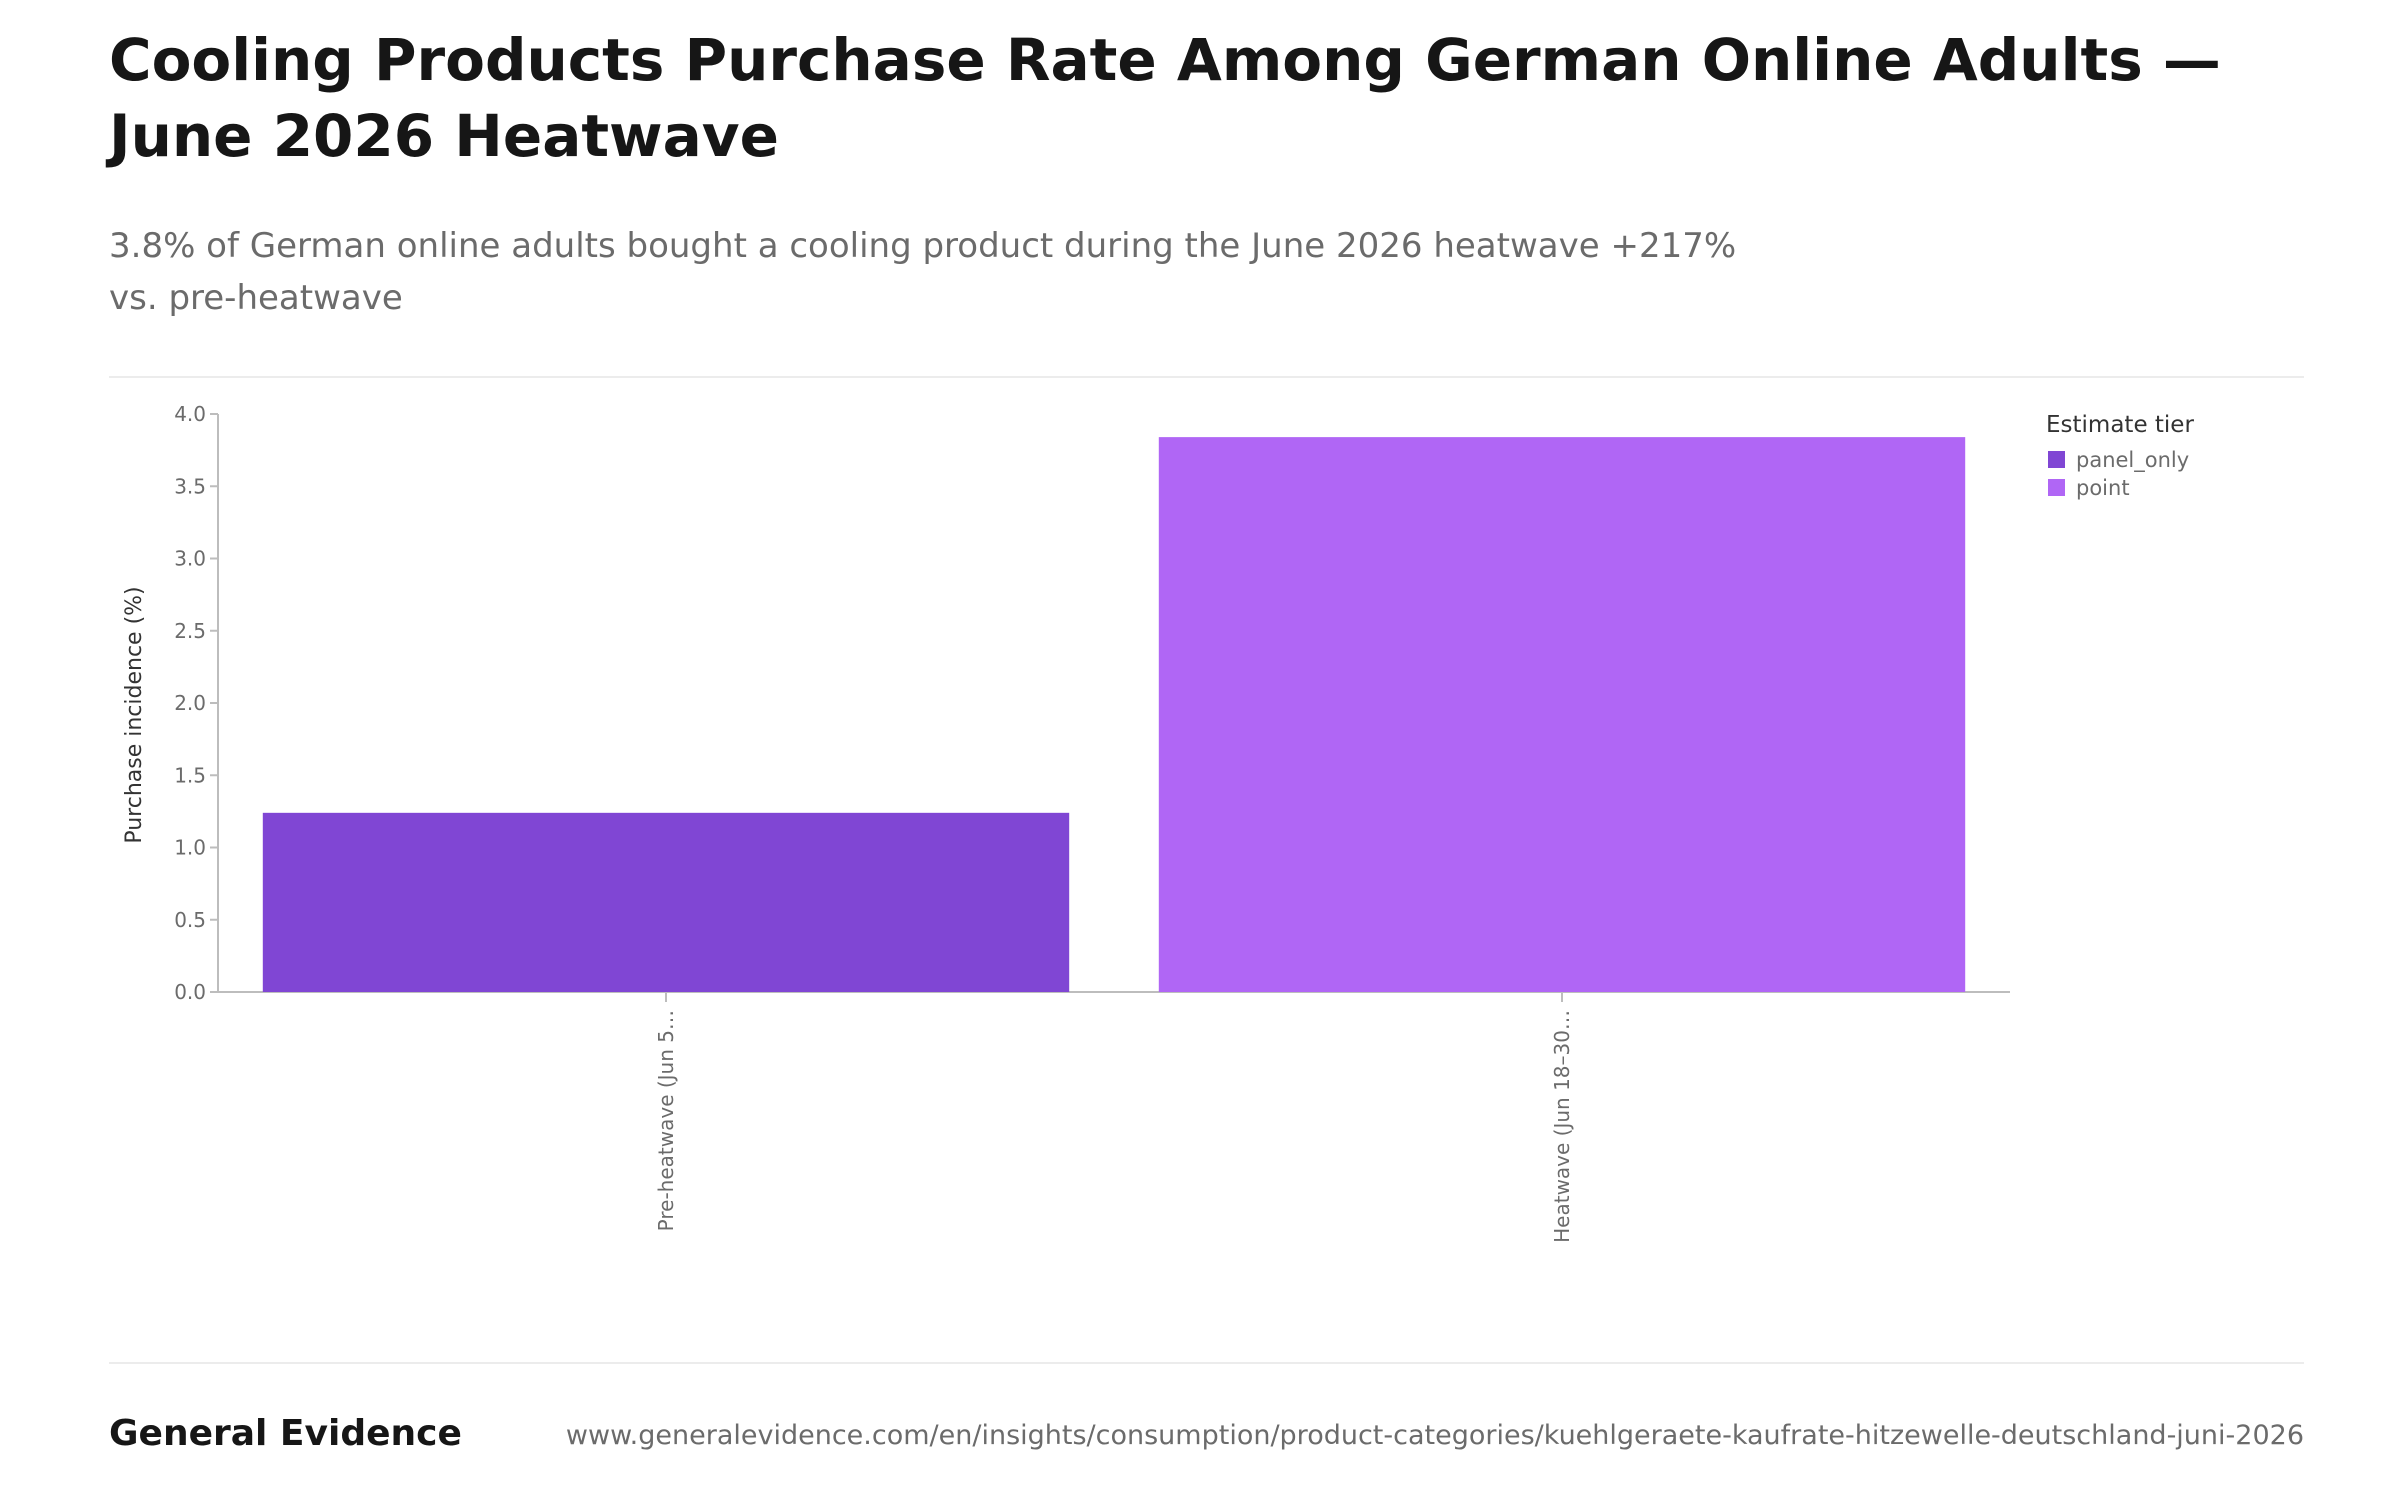 This screenshot has height=1500, width=2400. What do you see at coordinates (1206, 1363) in the screenshot?
I see `bottom-divider` at bounding box center [1206, 1363].